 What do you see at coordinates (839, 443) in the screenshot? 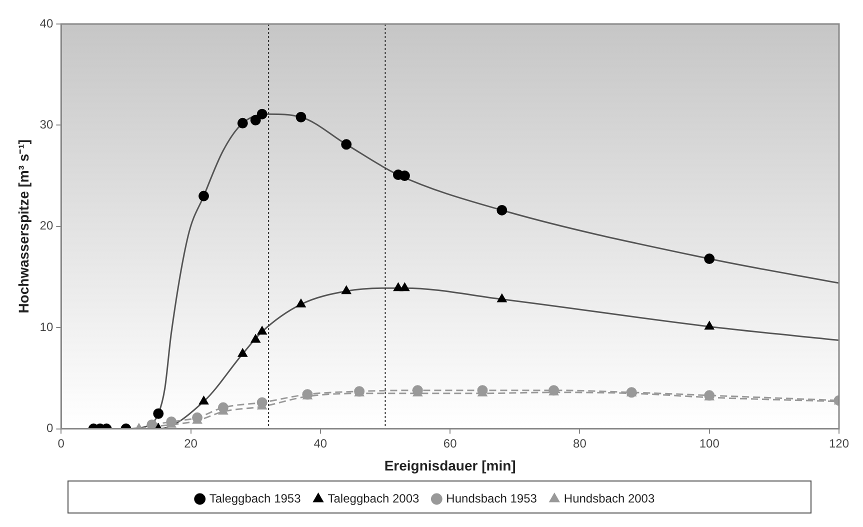
I see `x-tick-label: 120` at bounding box center [839, 443].